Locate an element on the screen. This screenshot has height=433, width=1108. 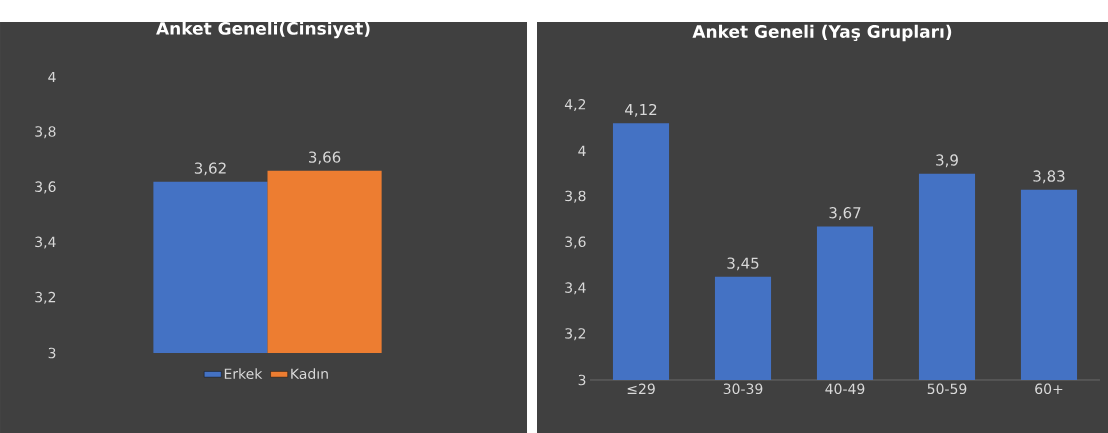
chart-title: Anket Geneli(Cinsiyet) is located at coordinates (263, 30).